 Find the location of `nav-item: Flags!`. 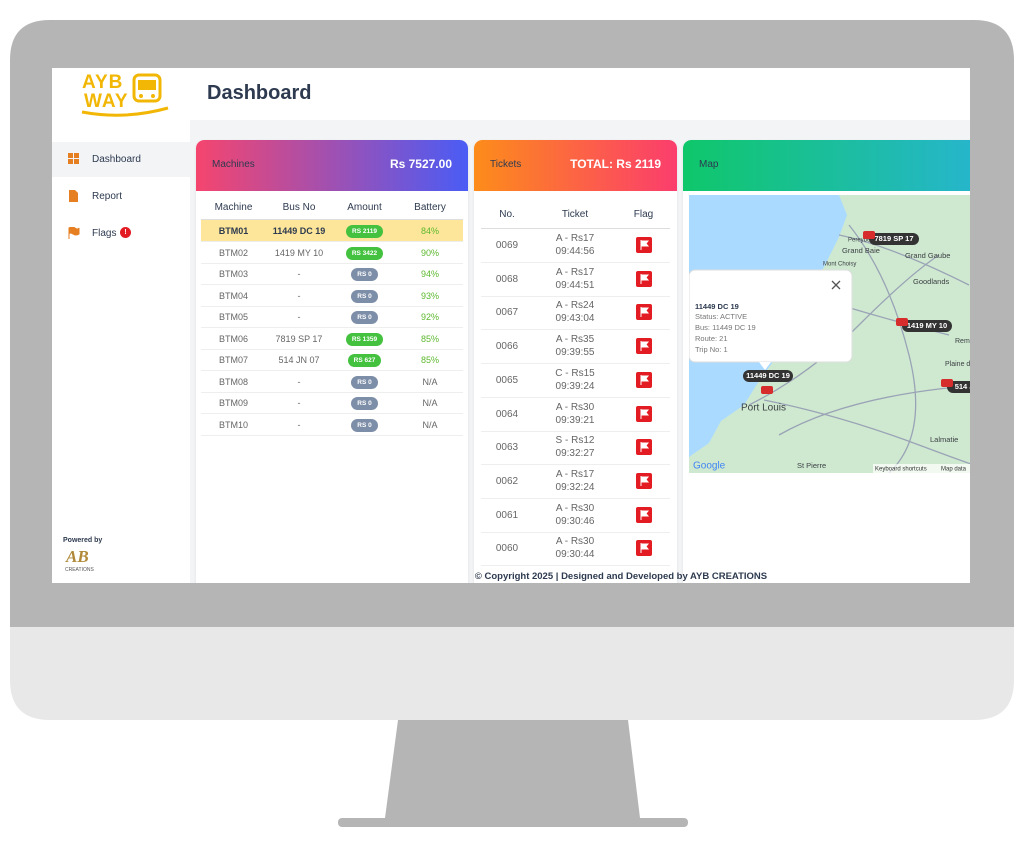

nav-item: Flags! is located at coordinates (121, 233).